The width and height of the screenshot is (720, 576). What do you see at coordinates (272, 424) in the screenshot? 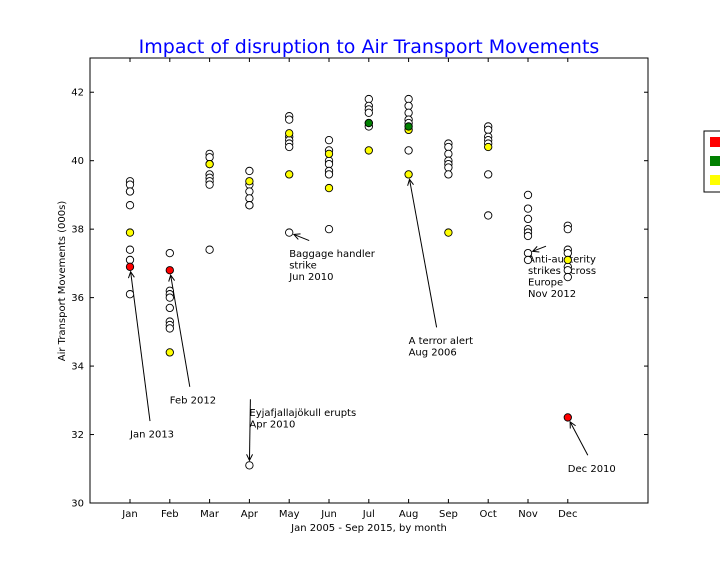
I see `annotation-text: Apr 2010` at bounding box center [272, 424].